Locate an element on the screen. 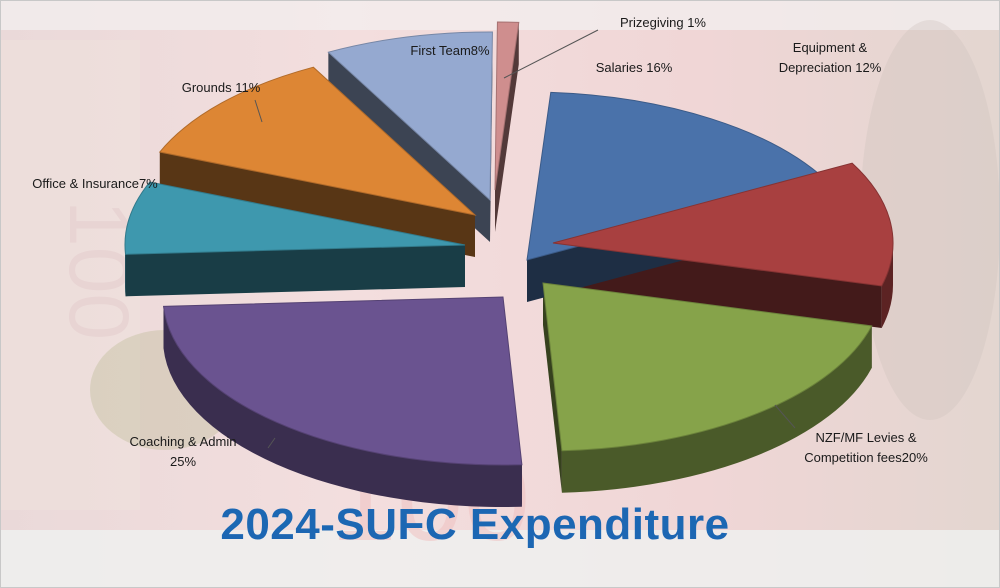 The height and width of the screenshot is (588, 1000). slice-label: NZF/MF Levies & Competition fees20% is located at coordinates (866, 447).